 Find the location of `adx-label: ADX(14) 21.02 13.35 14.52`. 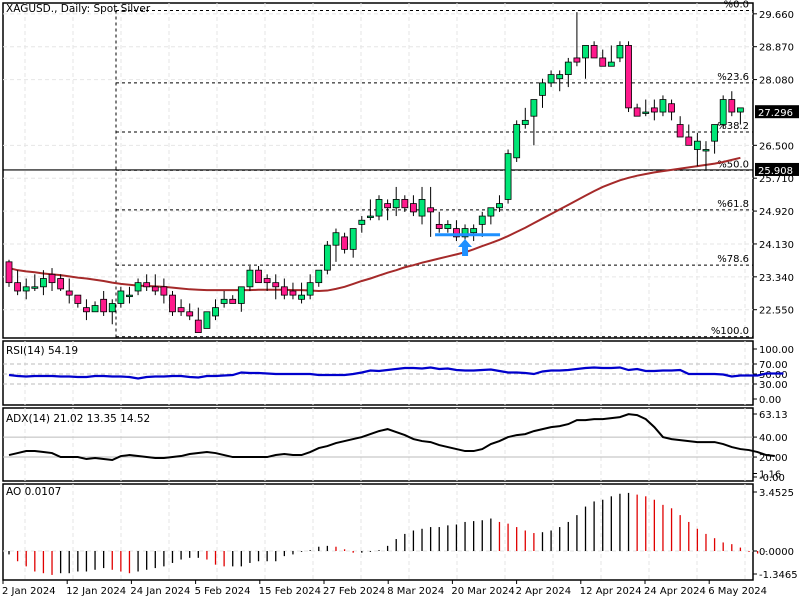

adx-label: ADX(14) 21.02 13.35 14.52 is located at coordinates (78, 419).